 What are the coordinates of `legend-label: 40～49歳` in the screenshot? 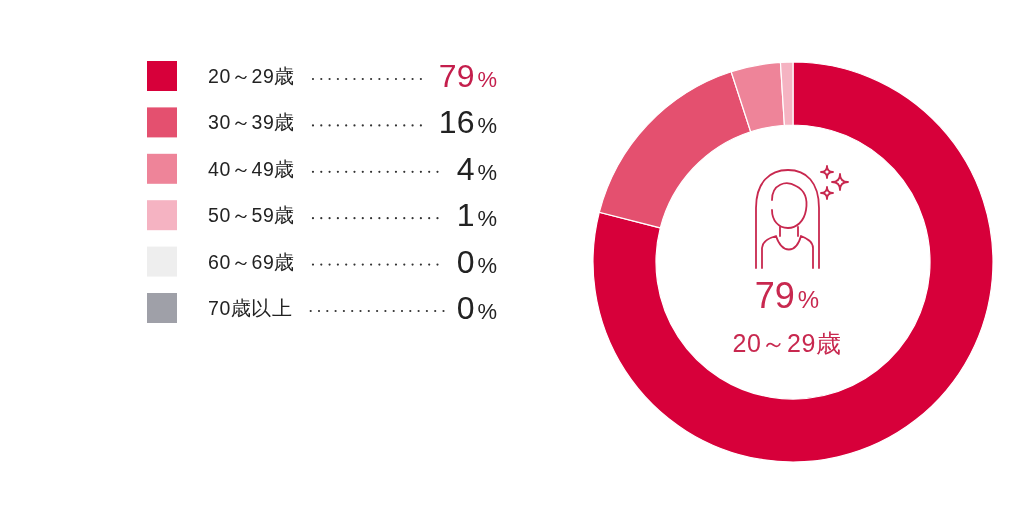 It's located at (251, 168).